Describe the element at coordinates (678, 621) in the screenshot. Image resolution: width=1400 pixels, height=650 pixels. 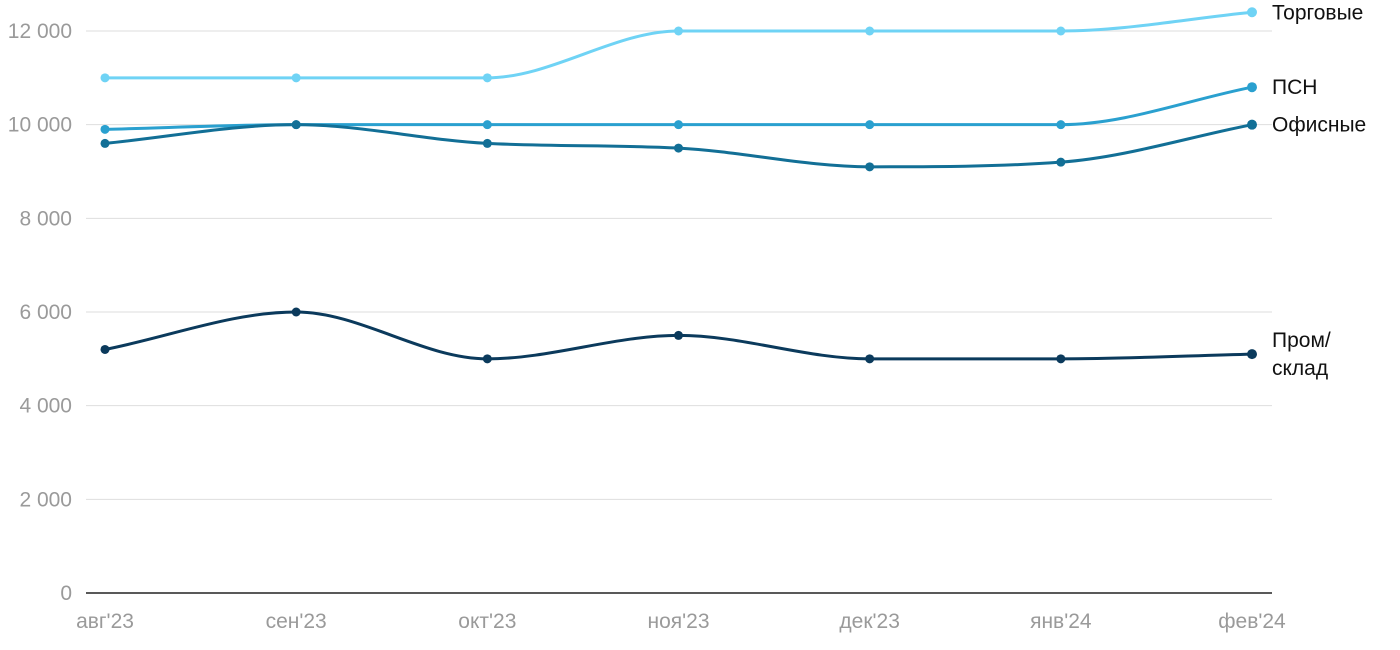
I see `x-tick-label: ноя'23` at that location.